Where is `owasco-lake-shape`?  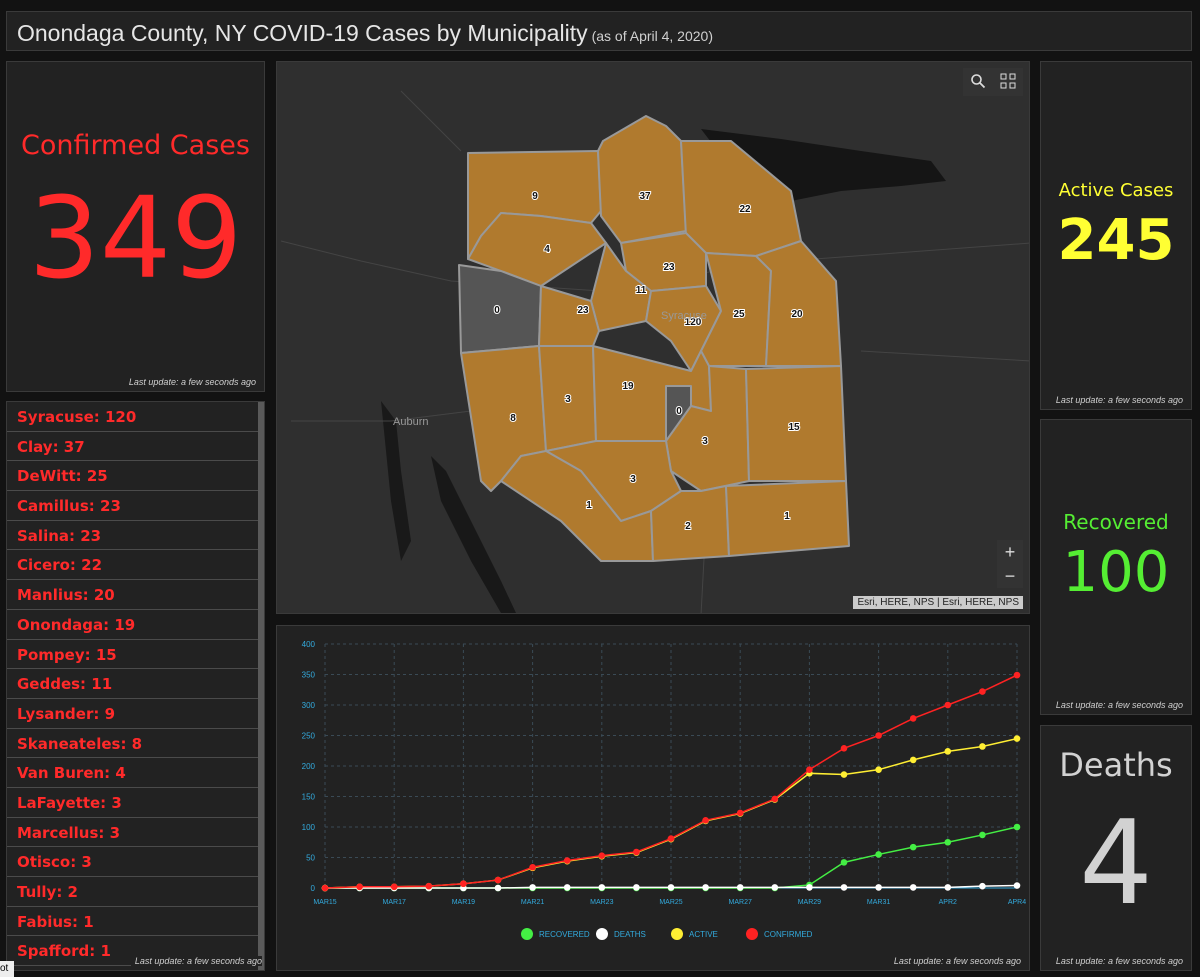
owasco-lake-shape is located at coordinates (473, 534).